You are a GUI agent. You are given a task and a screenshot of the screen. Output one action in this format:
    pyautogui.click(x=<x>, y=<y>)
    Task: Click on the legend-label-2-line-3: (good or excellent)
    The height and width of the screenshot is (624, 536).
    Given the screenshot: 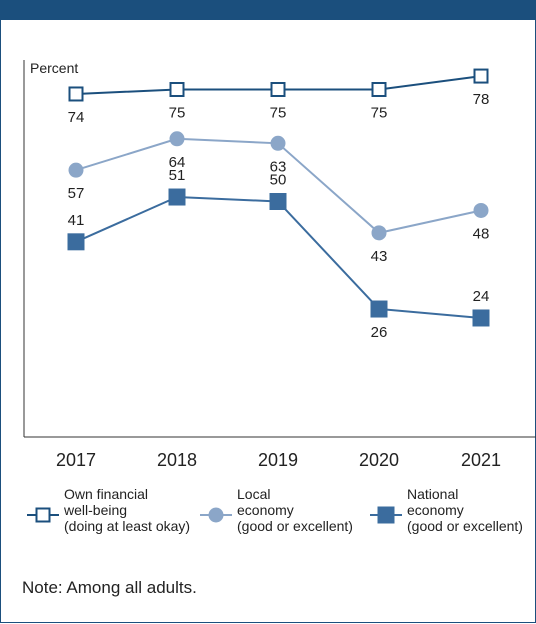 What is the action you would take?
    pyautogui.click(x=295, y=526)
    